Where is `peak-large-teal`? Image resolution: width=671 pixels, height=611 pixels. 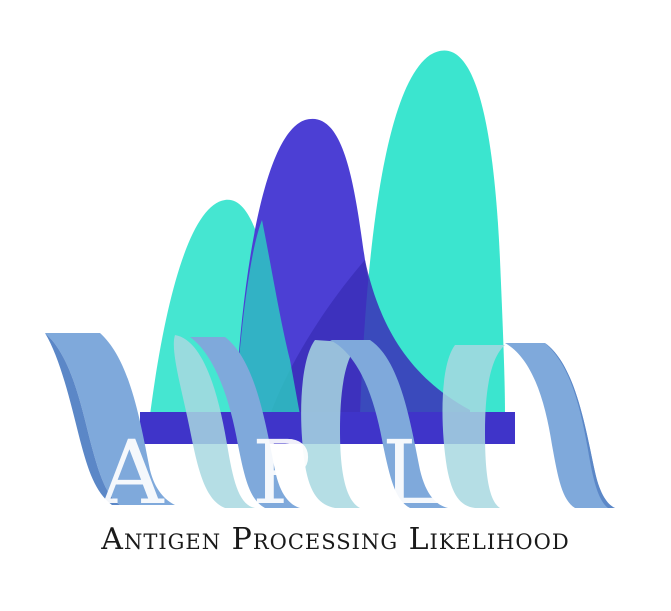
peak-large-teal is located at coordinates (432, 233).